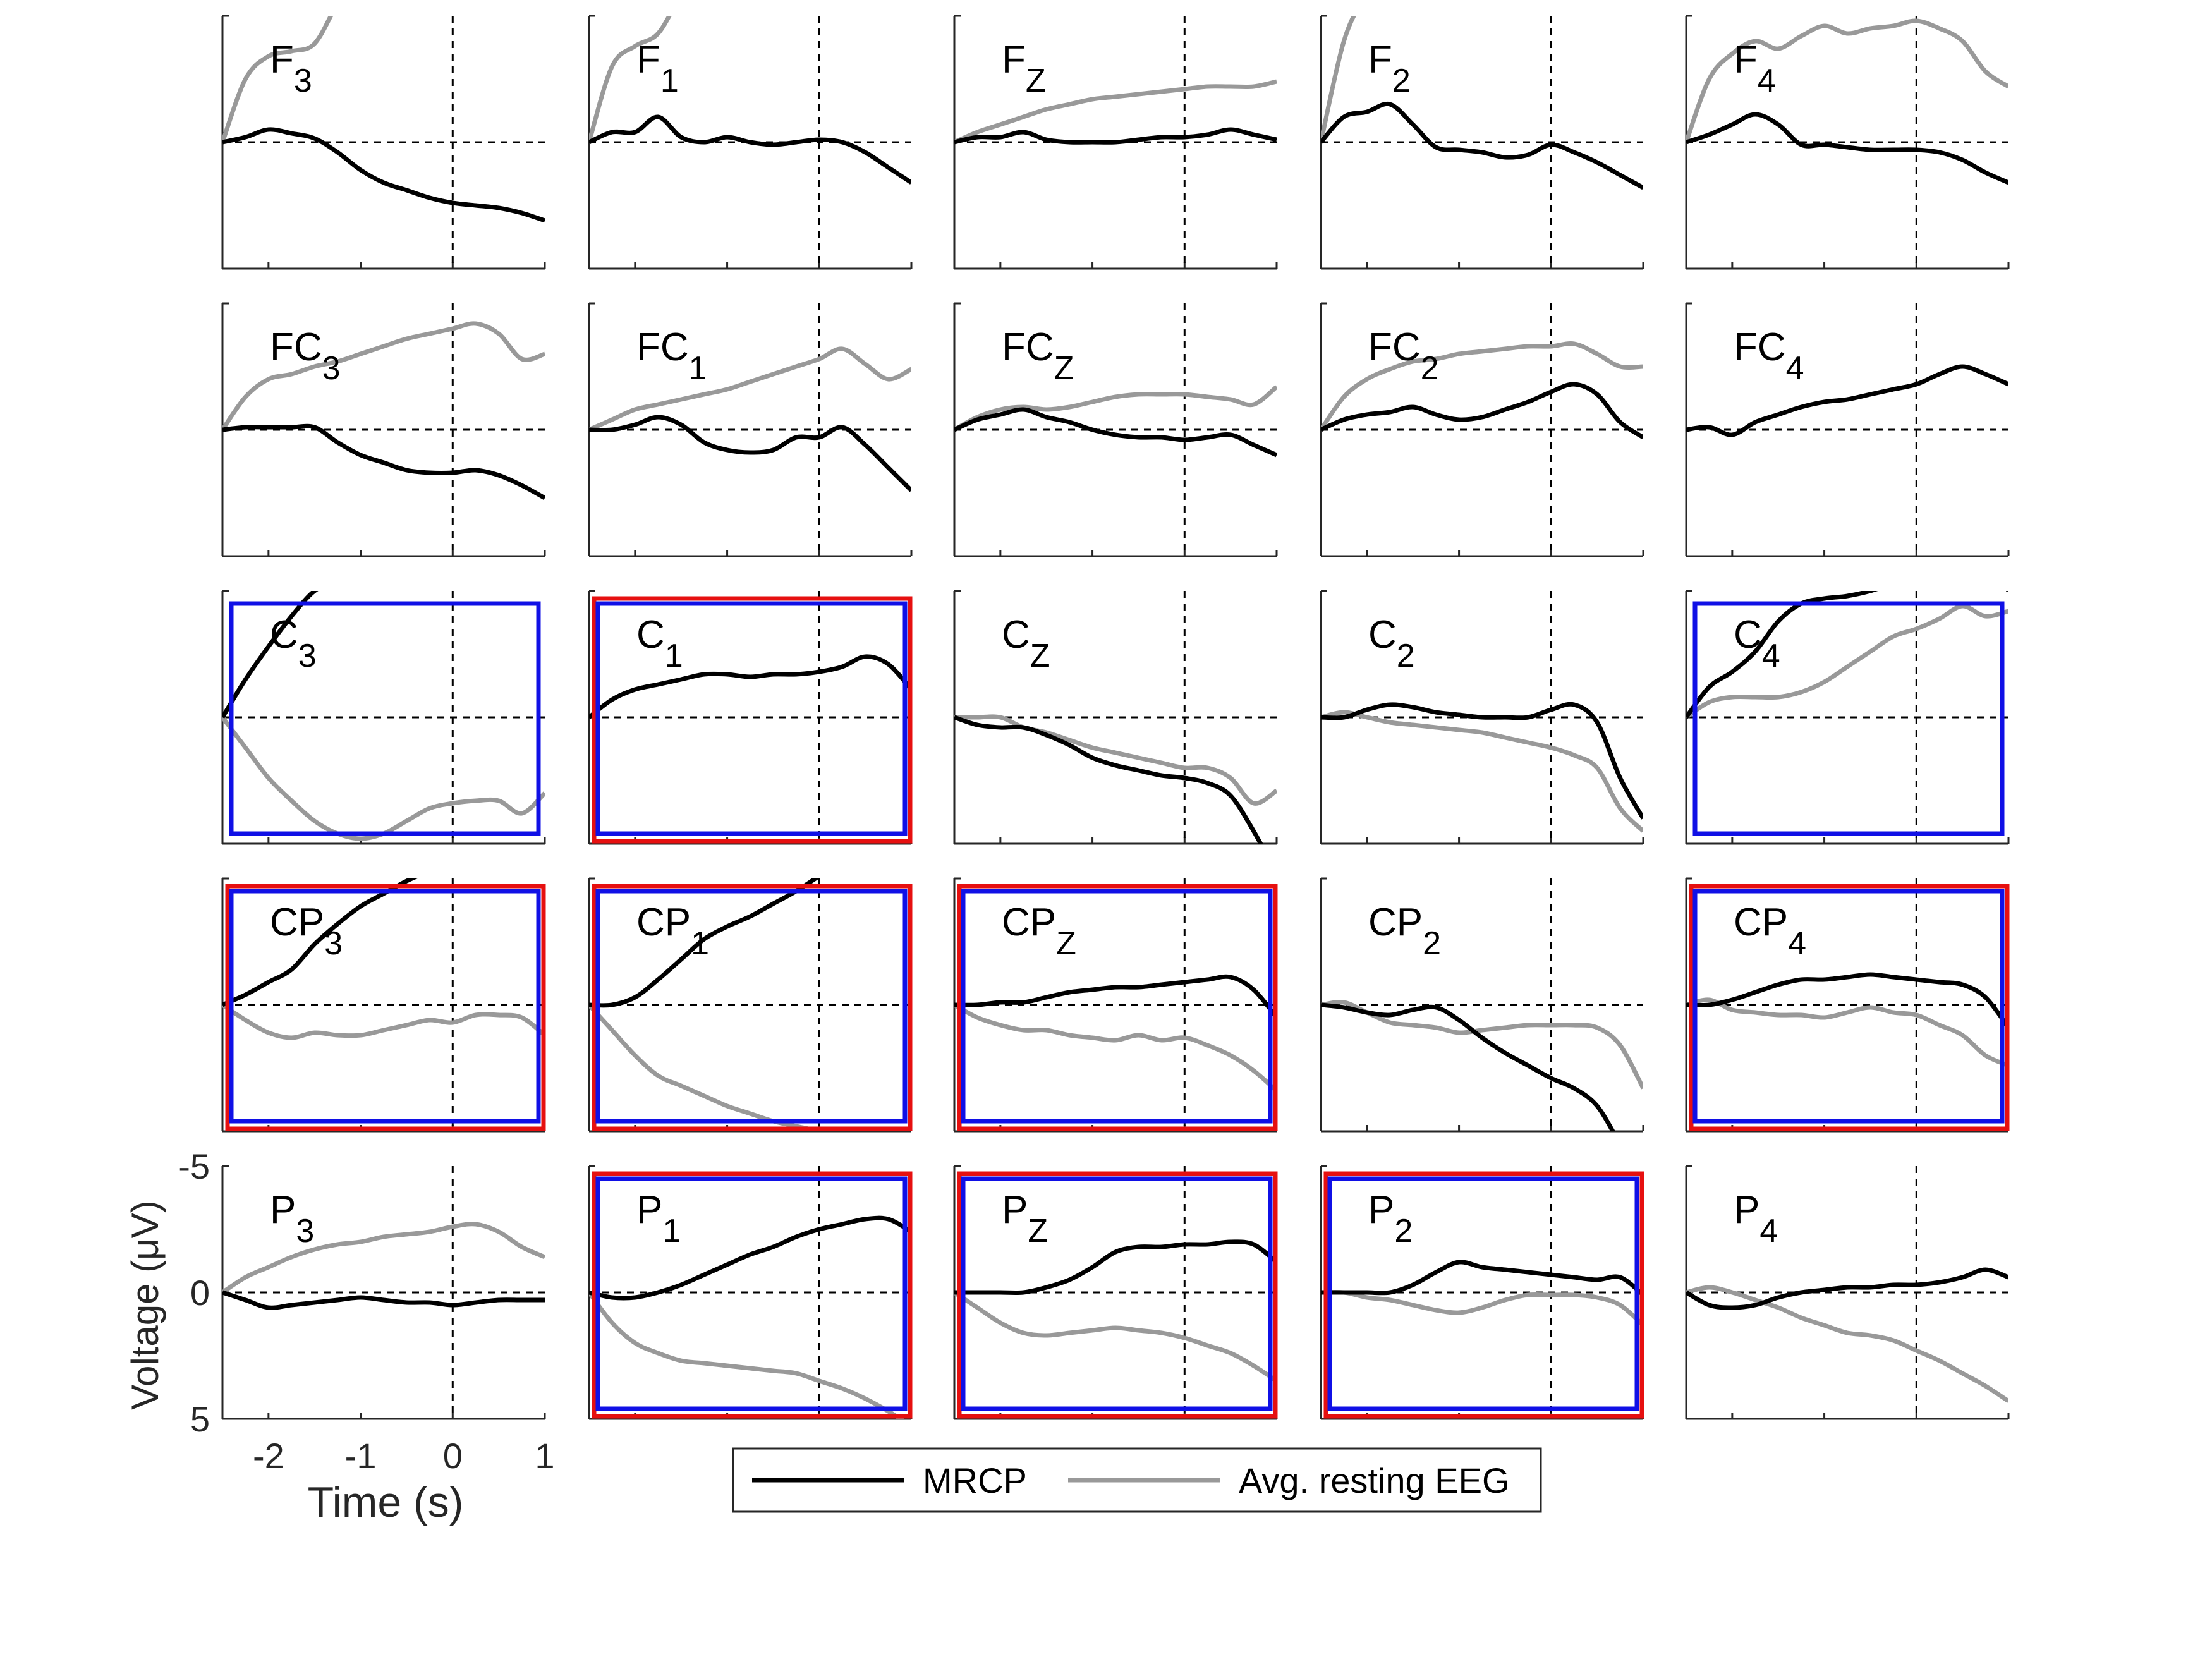 The height and width of the screenshot is (1659, 2212). I want to click on electrode-label-fcz: FCZ, so click(1038, 356).